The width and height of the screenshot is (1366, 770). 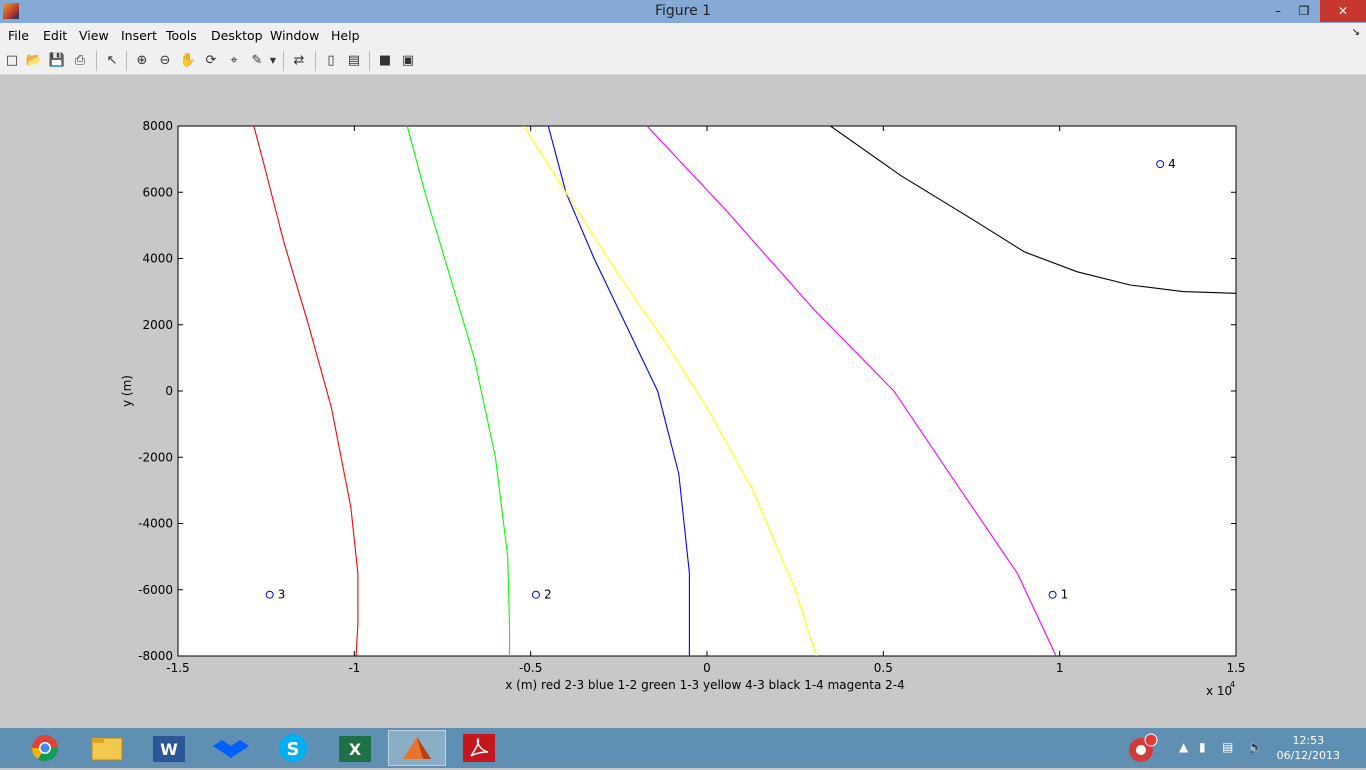 What do you see at coordinates (548, 595) in the screenshot?
I see `station-label-2: 2` at bounding box center [548, 595].